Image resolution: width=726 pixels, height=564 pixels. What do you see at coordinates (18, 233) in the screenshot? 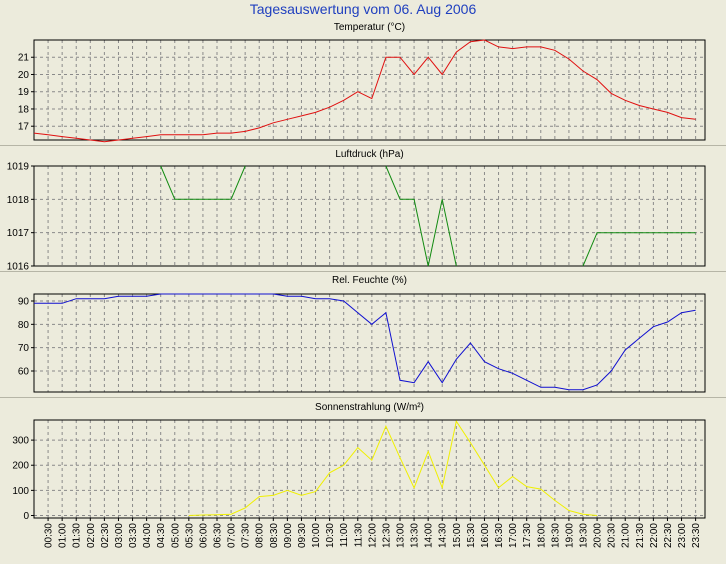
I see `y-tick-label: 1017` at bounding box center [18, 233].